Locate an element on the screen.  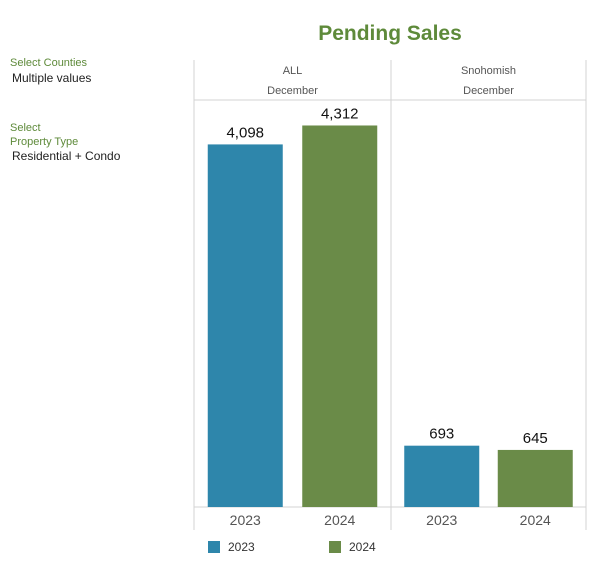
data-label-ALL-2023: 4,098 is located at coordinates (245, 132).